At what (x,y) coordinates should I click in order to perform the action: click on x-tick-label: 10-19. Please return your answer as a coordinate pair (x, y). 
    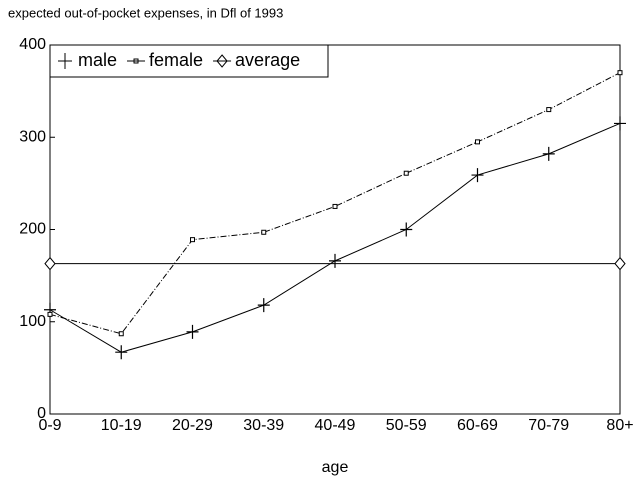
    Looking at the image, I should click on (121, 425).